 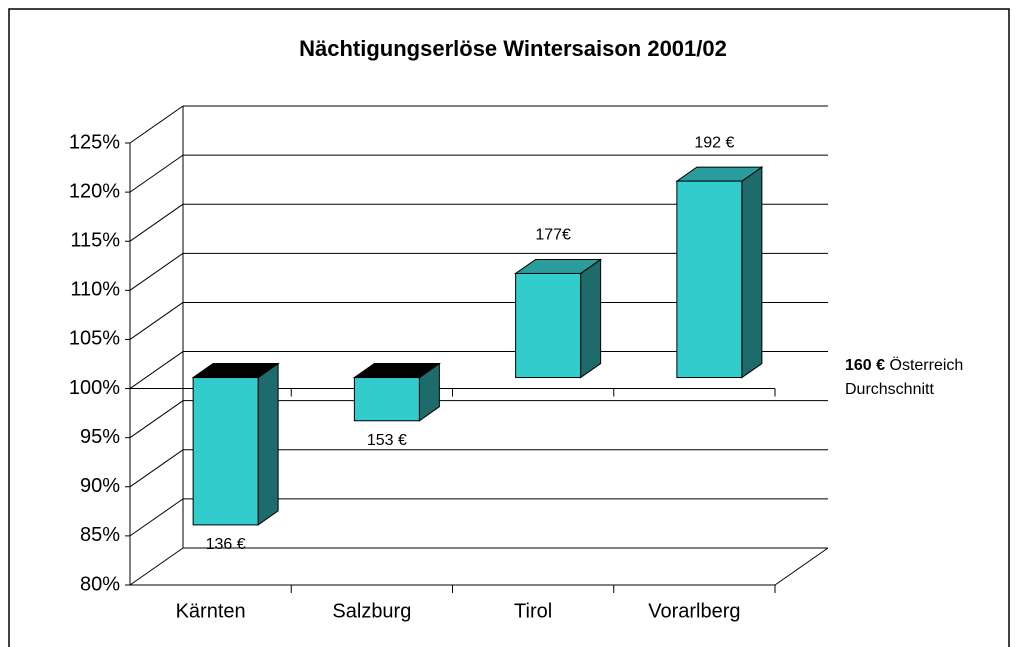 What do you see at coordinates (211, 611) in the screenshot?
I see `x-tick-label: Kärnten` at bounding box center [211, 611].